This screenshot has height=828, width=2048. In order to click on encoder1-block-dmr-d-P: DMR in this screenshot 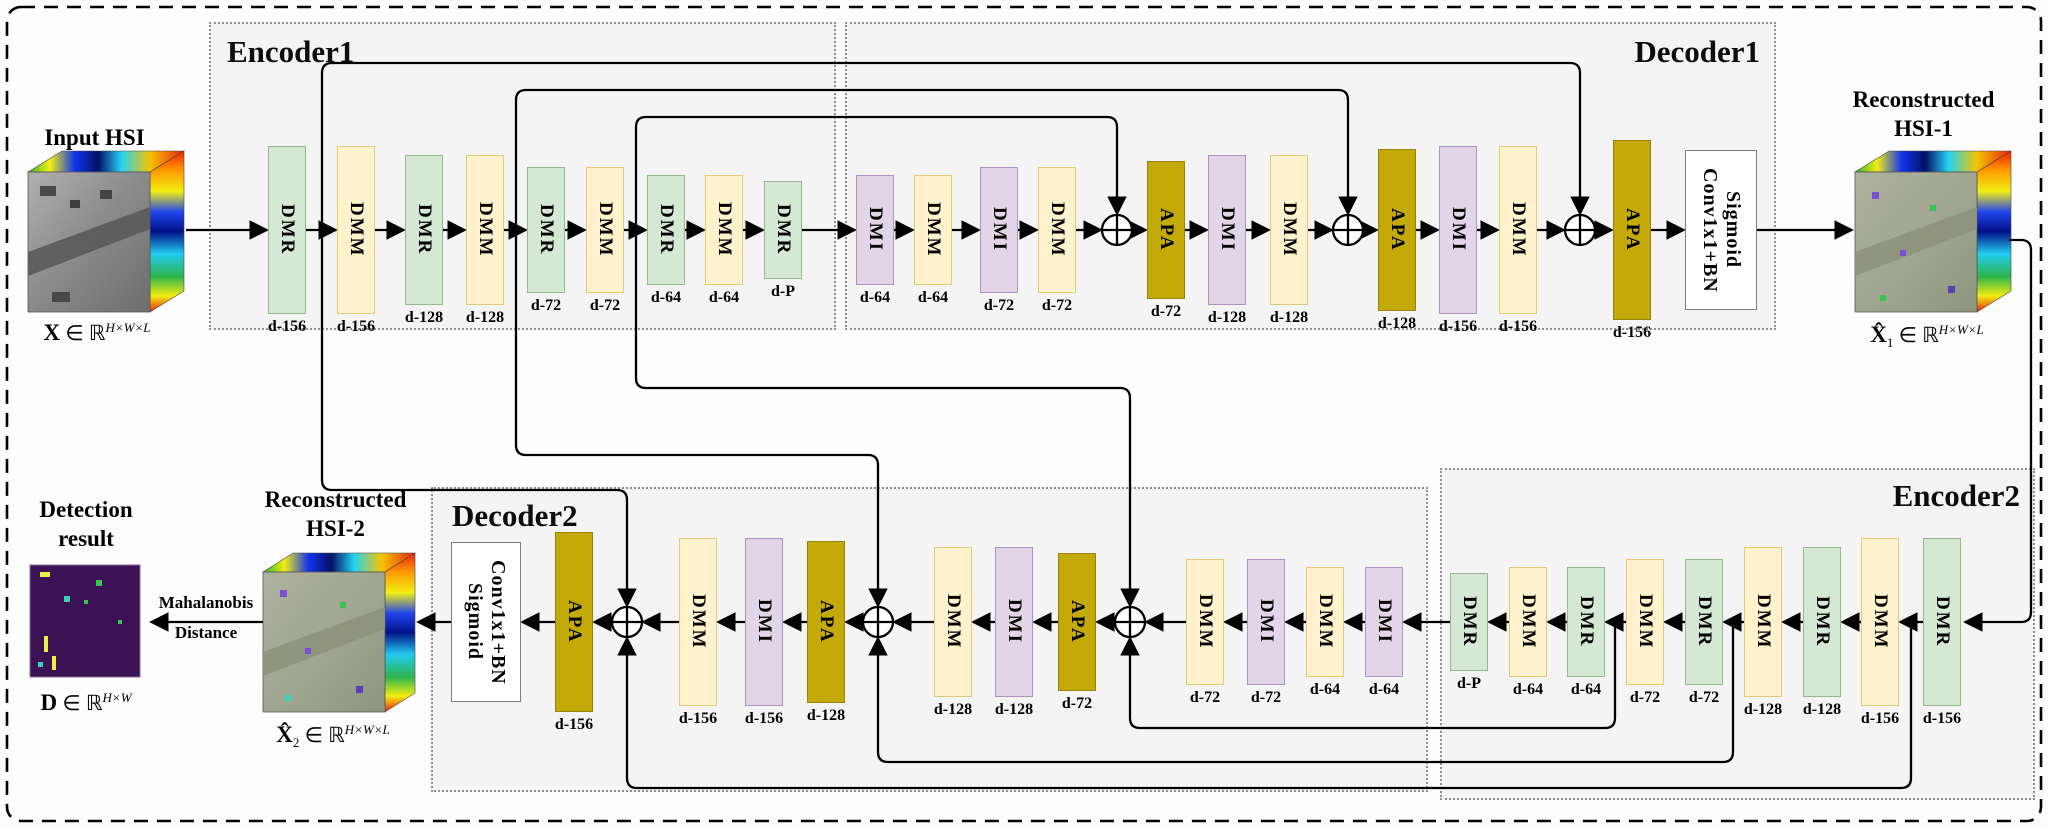, I will do `click(783, 230)`.